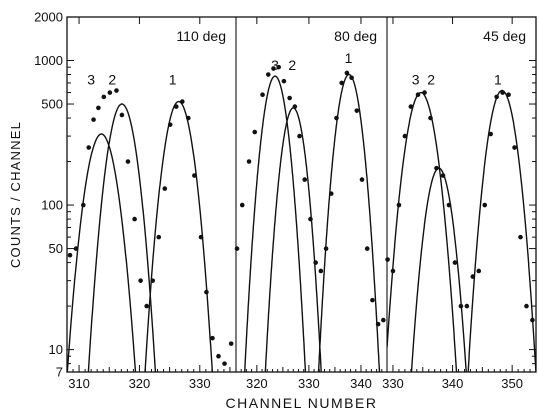  I want to click on x-tick-label: 340, so click(453, 383).